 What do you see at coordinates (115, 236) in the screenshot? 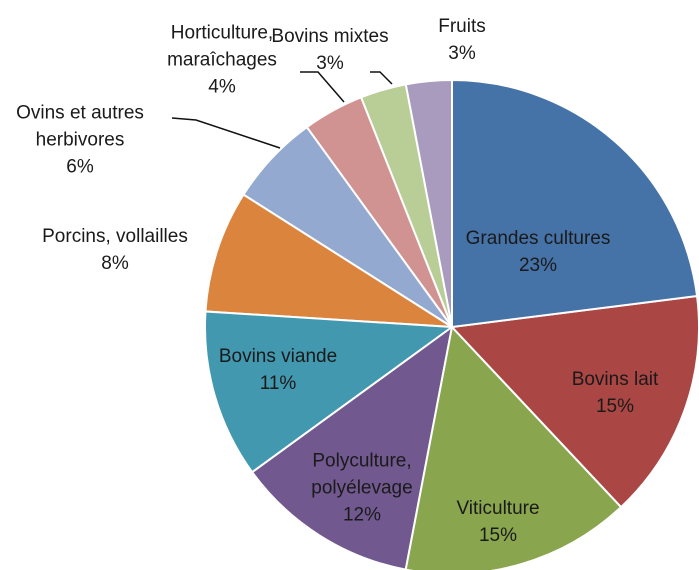
I see `category-label: Porcins, vollailles` at bounding box center [115, 236].